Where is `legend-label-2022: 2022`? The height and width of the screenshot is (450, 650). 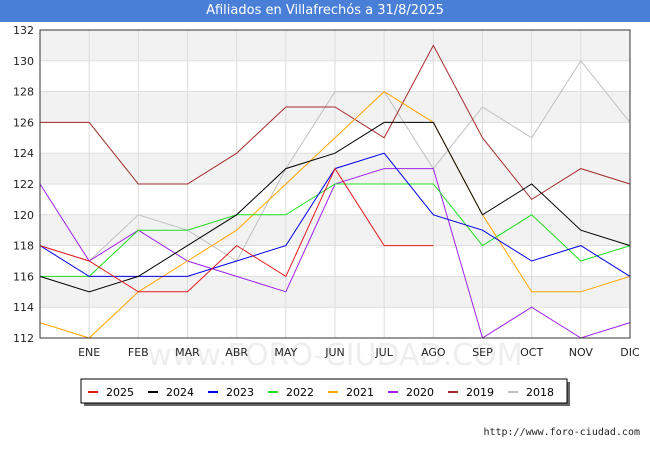 legend-label-2022: 2022 is located at coordinates (300, 392).